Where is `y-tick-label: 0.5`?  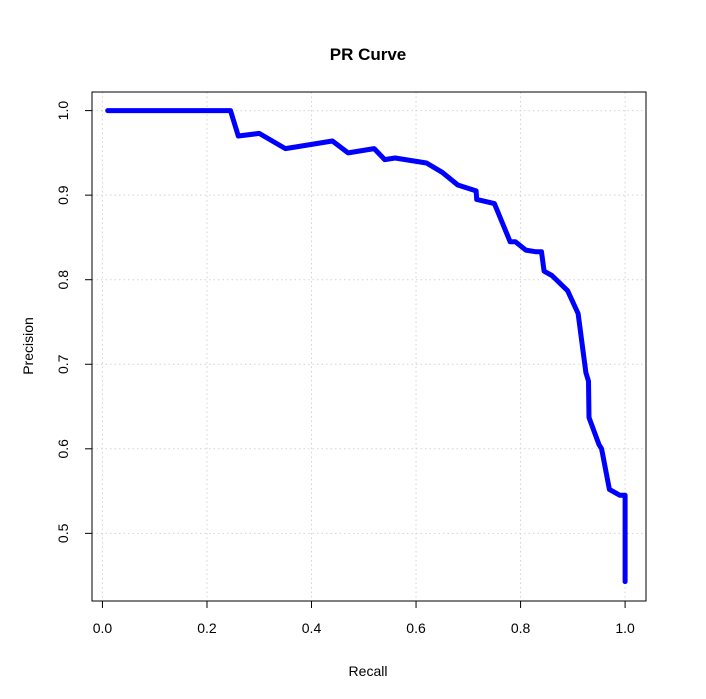 y-tick-label: 0.5 is located at coordinates (63, 533).